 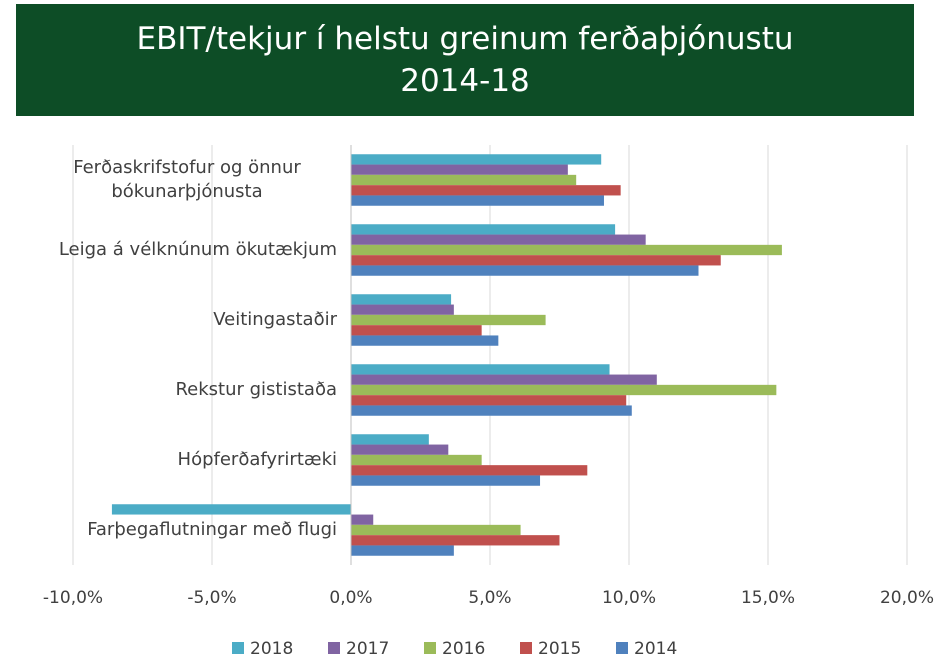 What do you see at coordinates (350, 598) in the screenshot?
I see `x-tick-label: 0,0%` at bounding box center [350, 598].